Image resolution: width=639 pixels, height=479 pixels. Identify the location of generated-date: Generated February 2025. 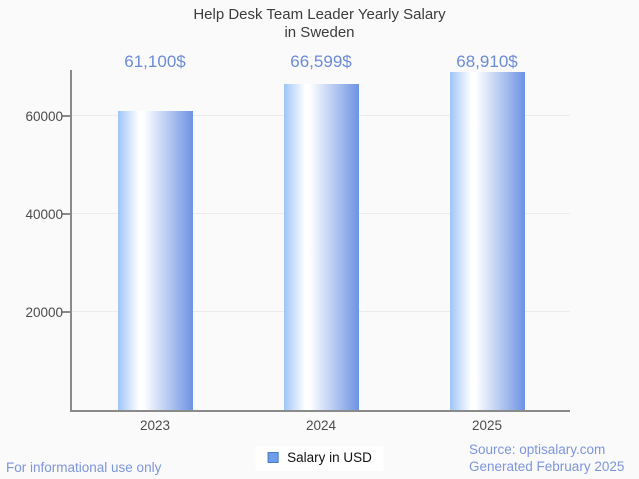
(547, 466).